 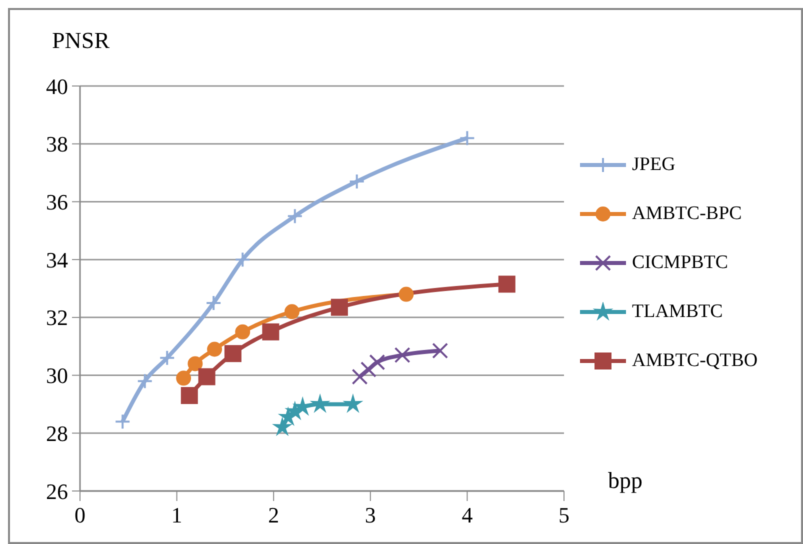 What do you see at coordinates (57, 144) in the screenshot?
I see `y-tick-label: 38` at bounding box center [57, 144].